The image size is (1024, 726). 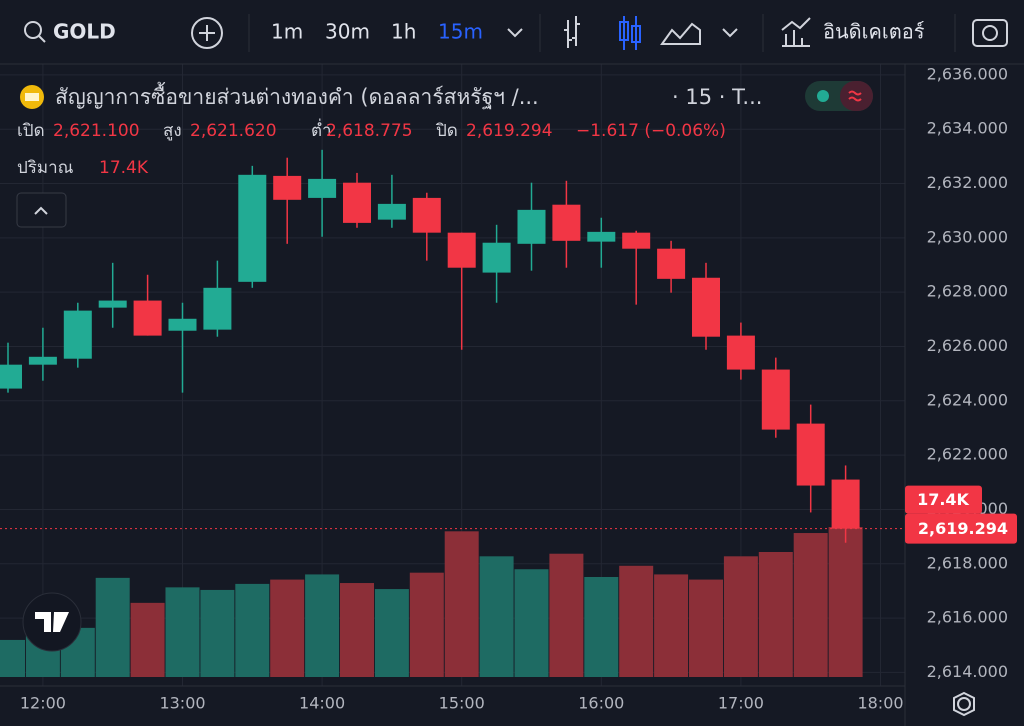 I want to click on ohlc-value: 2,619.294, so click(x=509, y=131).